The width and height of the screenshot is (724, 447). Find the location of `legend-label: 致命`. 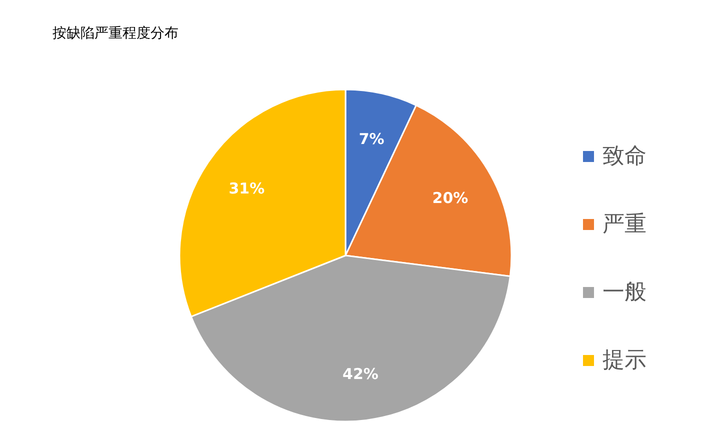

legend-label: 致命 is located at coordinates (624, 156).